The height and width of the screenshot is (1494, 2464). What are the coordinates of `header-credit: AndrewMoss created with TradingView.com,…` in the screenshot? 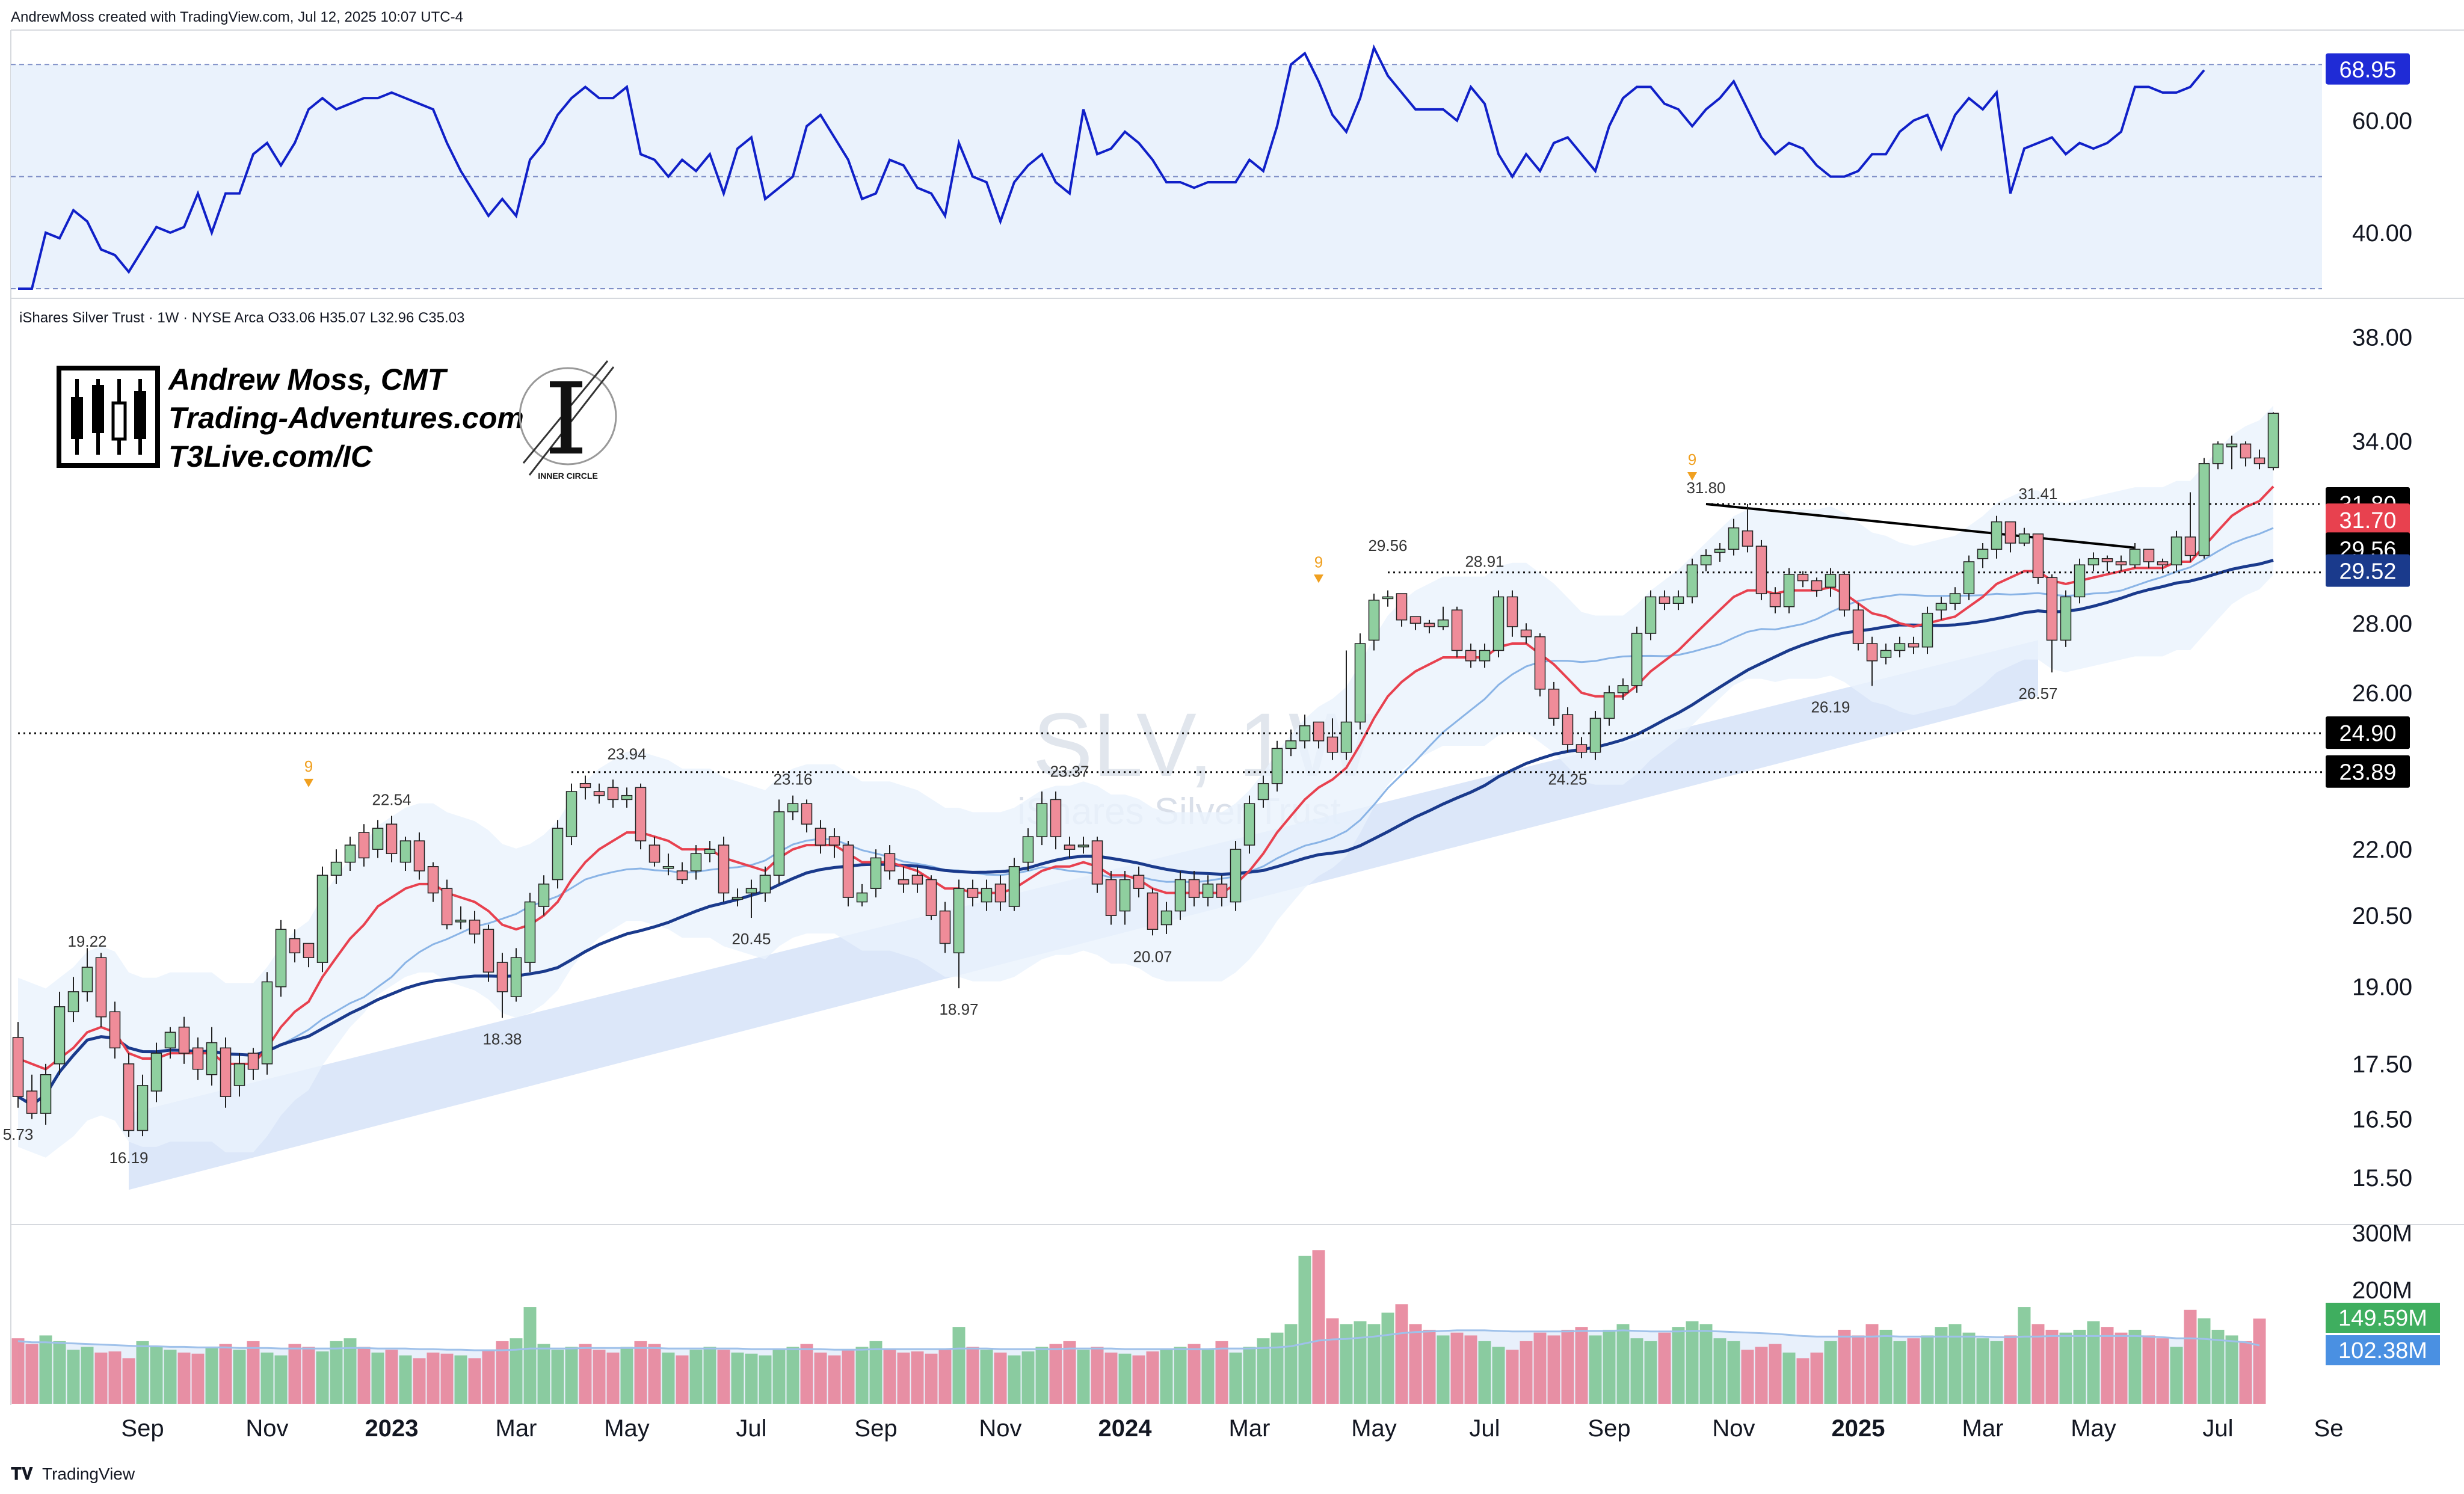 It's located at (237, 17).